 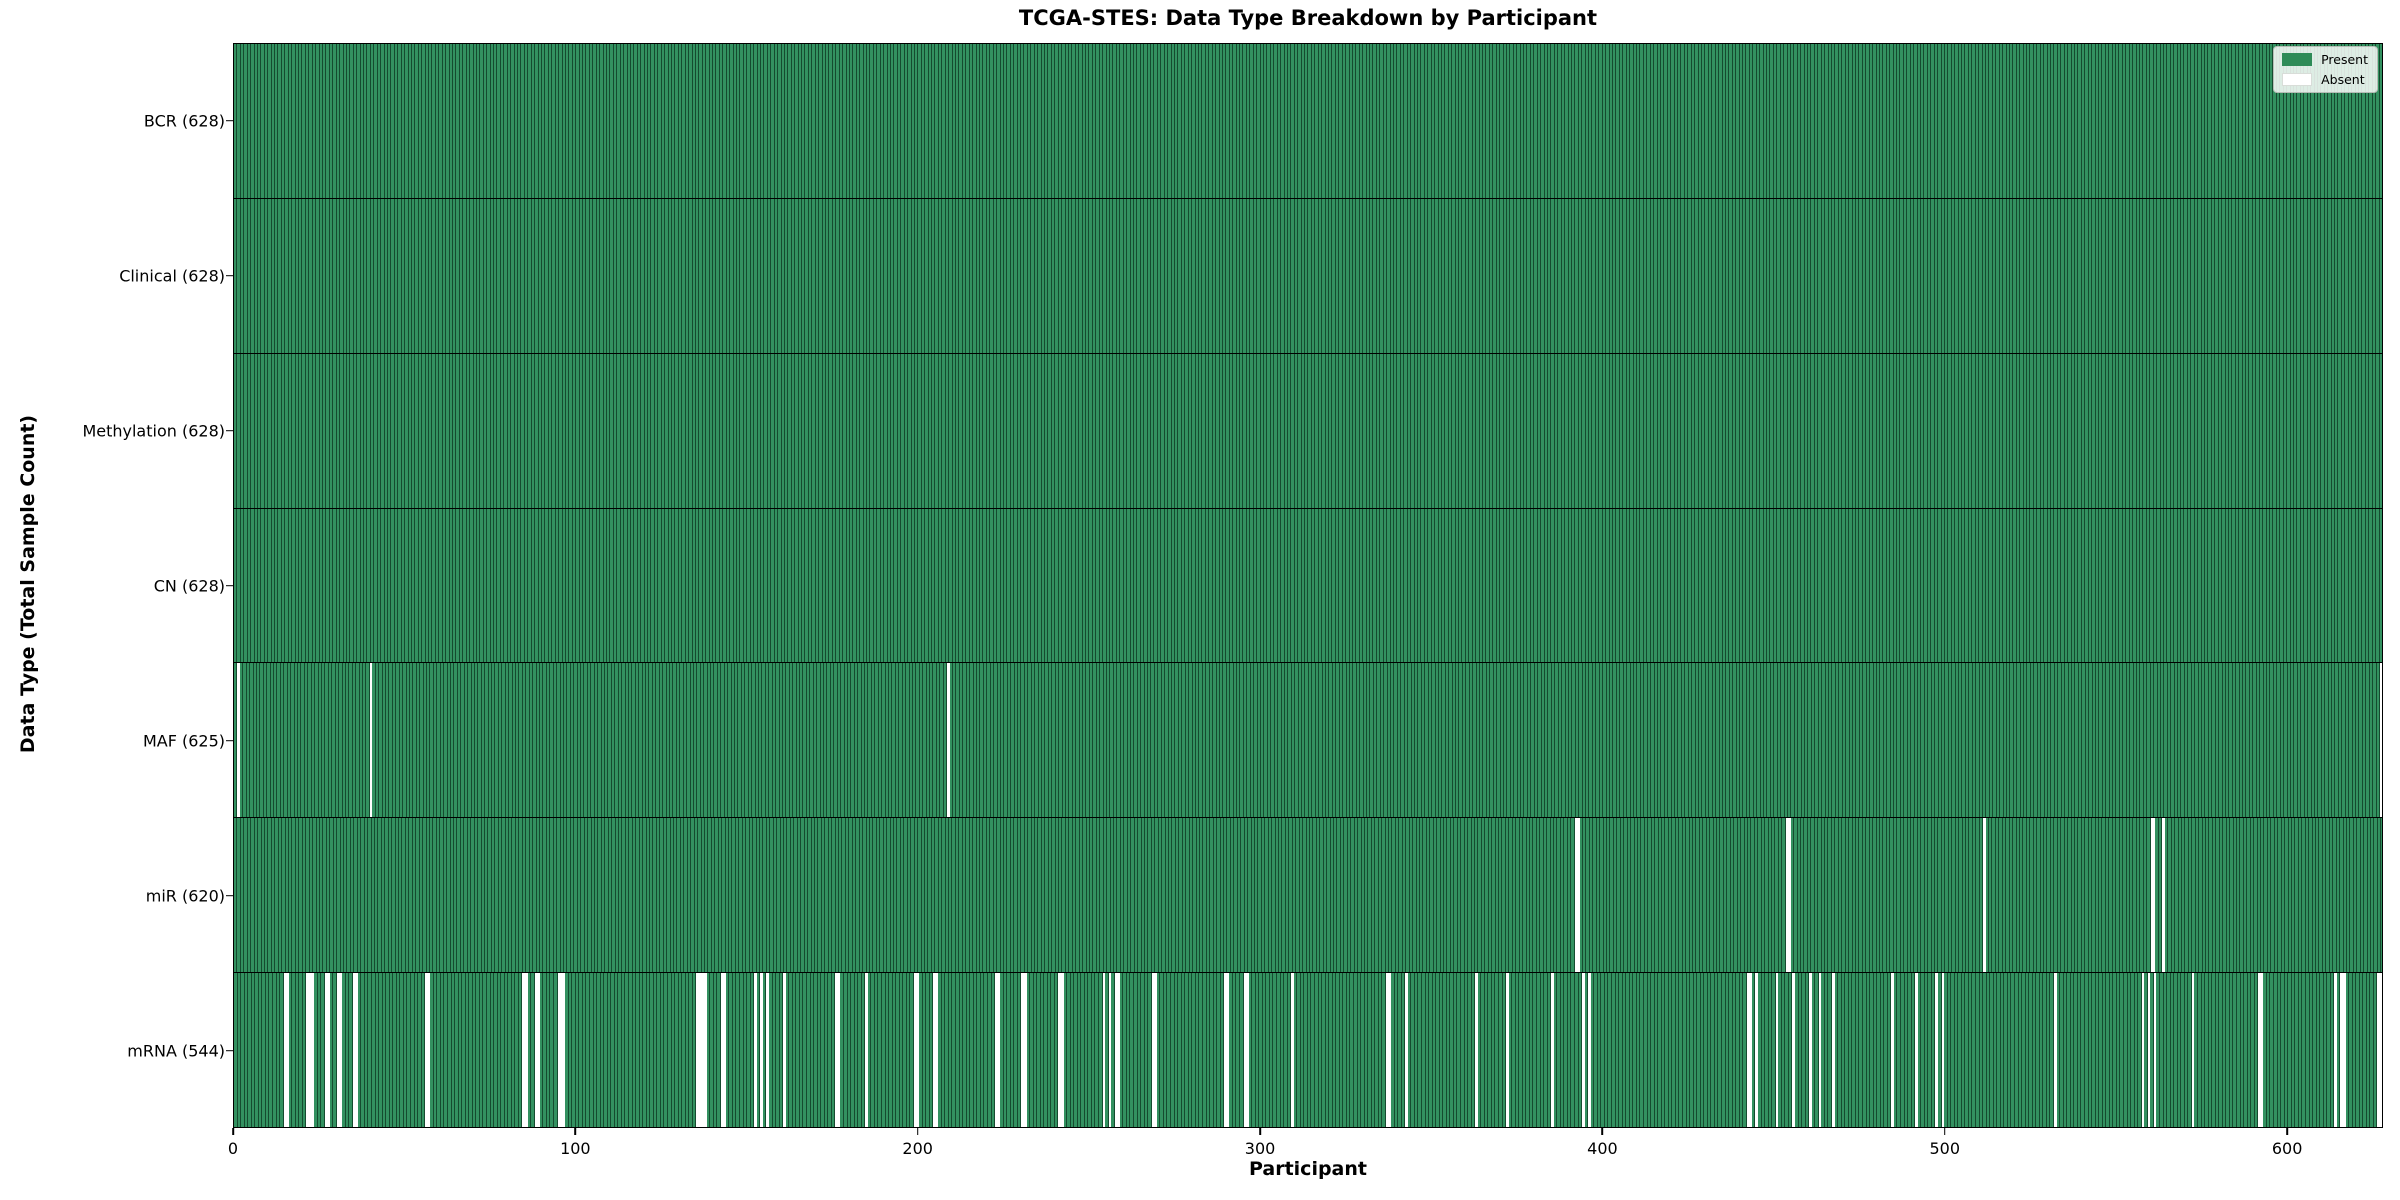 I want to click on ytick-label-mrna: mRNA (544), so click(x=176, y=1050).